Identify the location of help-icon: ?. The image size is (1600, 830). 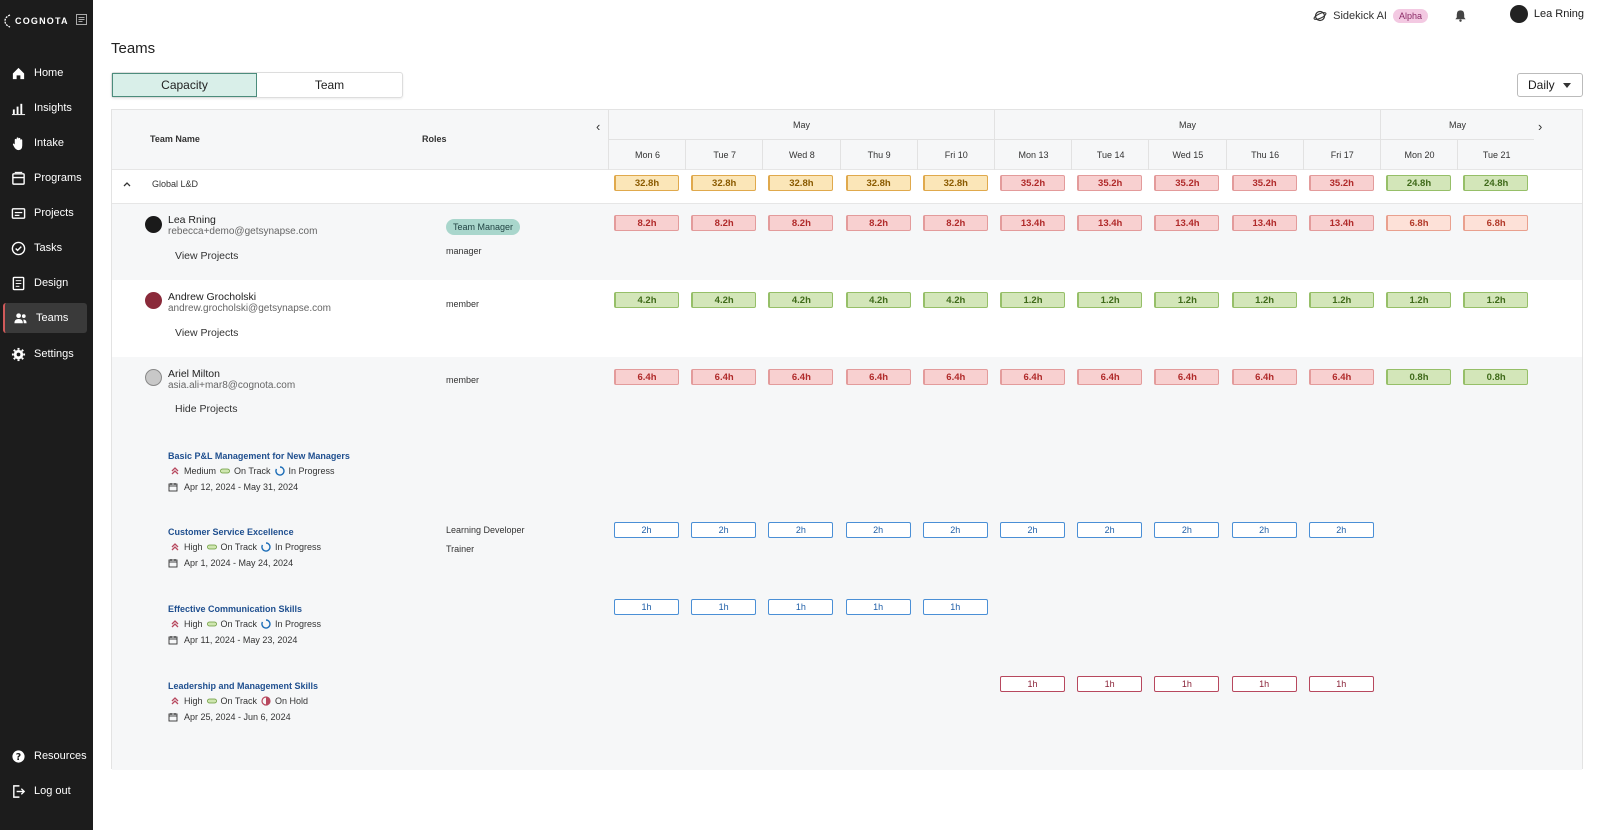
(18, 755).